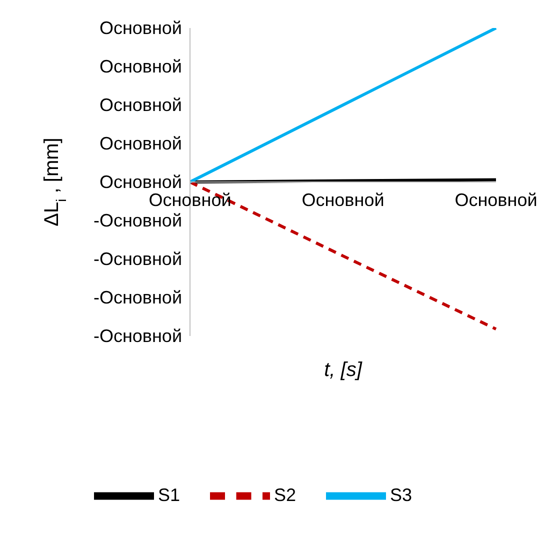 The height and width of the screenshot is (534, 549). I want to click on x-axis-title: t, [s], so click(343, 370).